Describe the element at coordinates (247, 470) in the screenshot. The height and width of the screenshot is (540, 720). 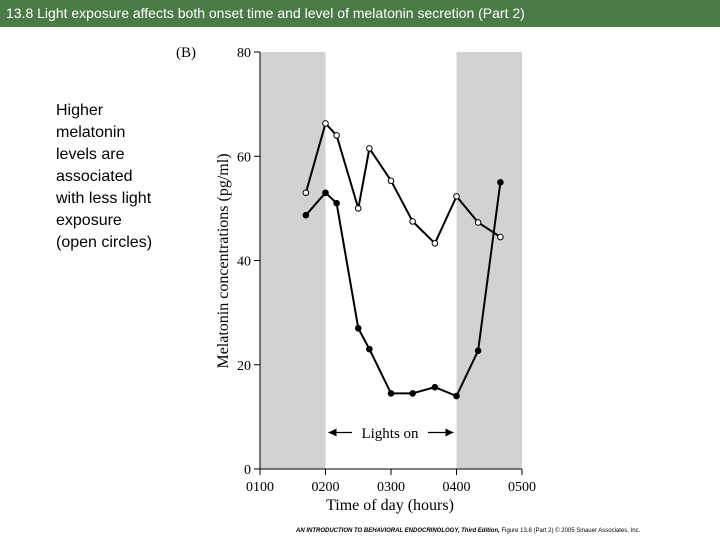
I see `y-tick-label-0: 0` at that location.